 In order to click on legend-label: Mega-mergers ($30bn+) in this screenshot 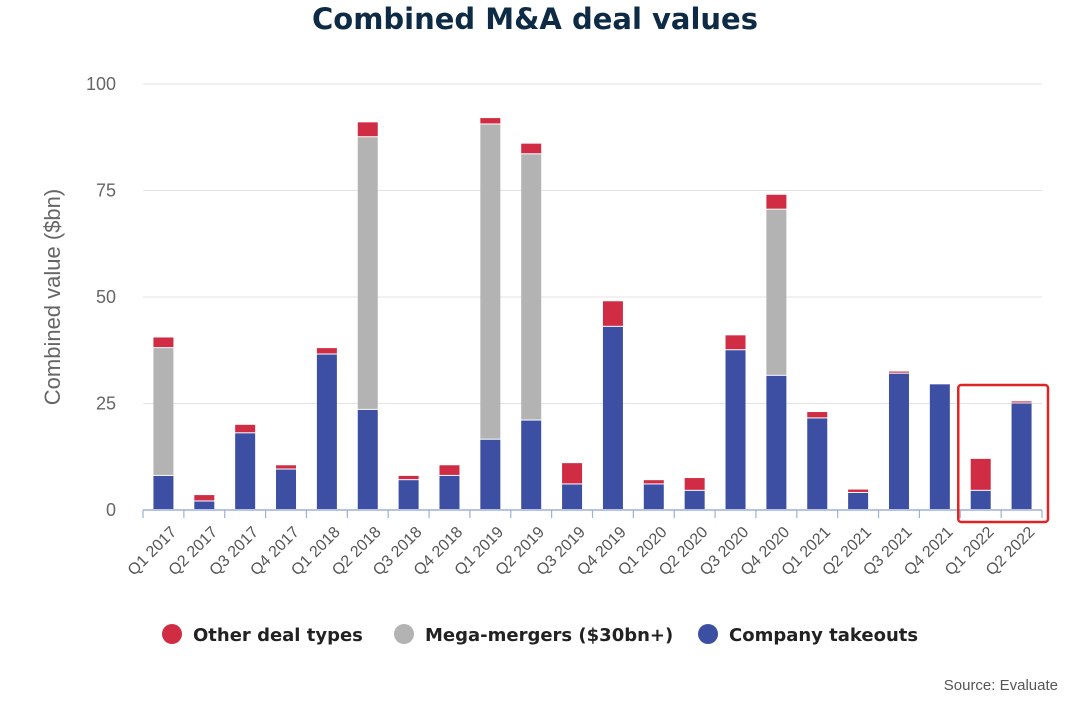, I will do `click(549, 635)`.